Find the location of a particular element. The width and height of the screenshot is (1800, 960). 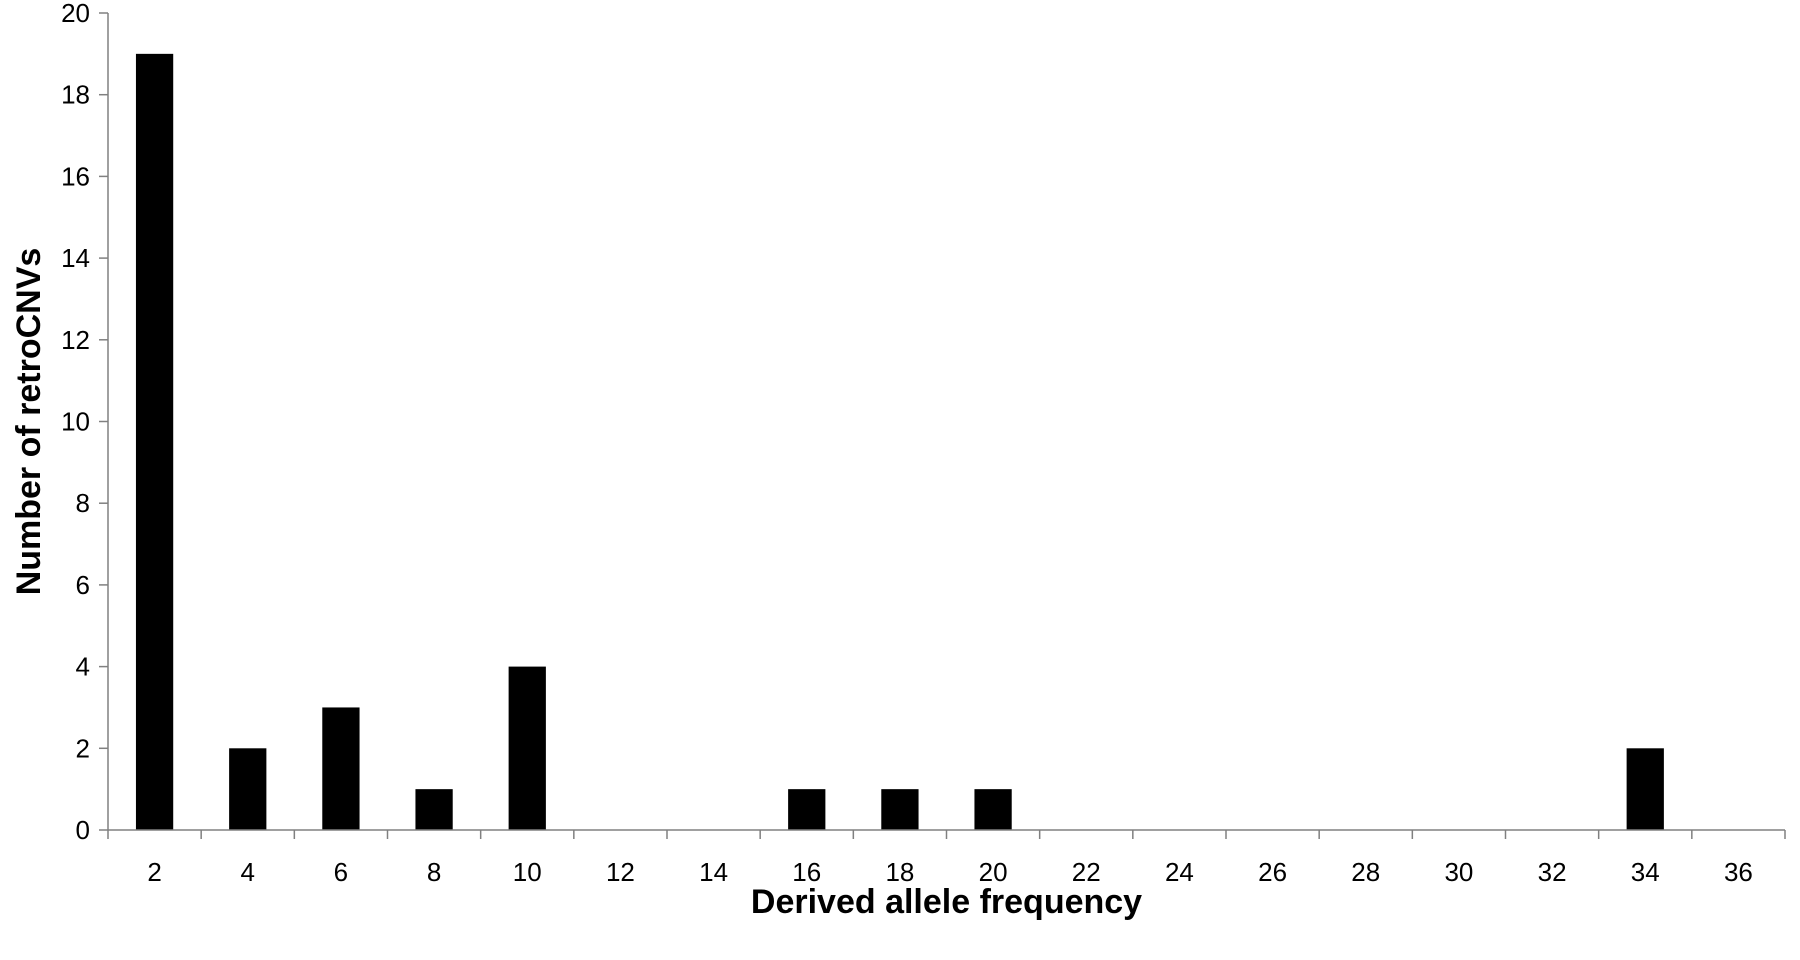

x-tick-label: 34 is located at coordinates (1645, 872).